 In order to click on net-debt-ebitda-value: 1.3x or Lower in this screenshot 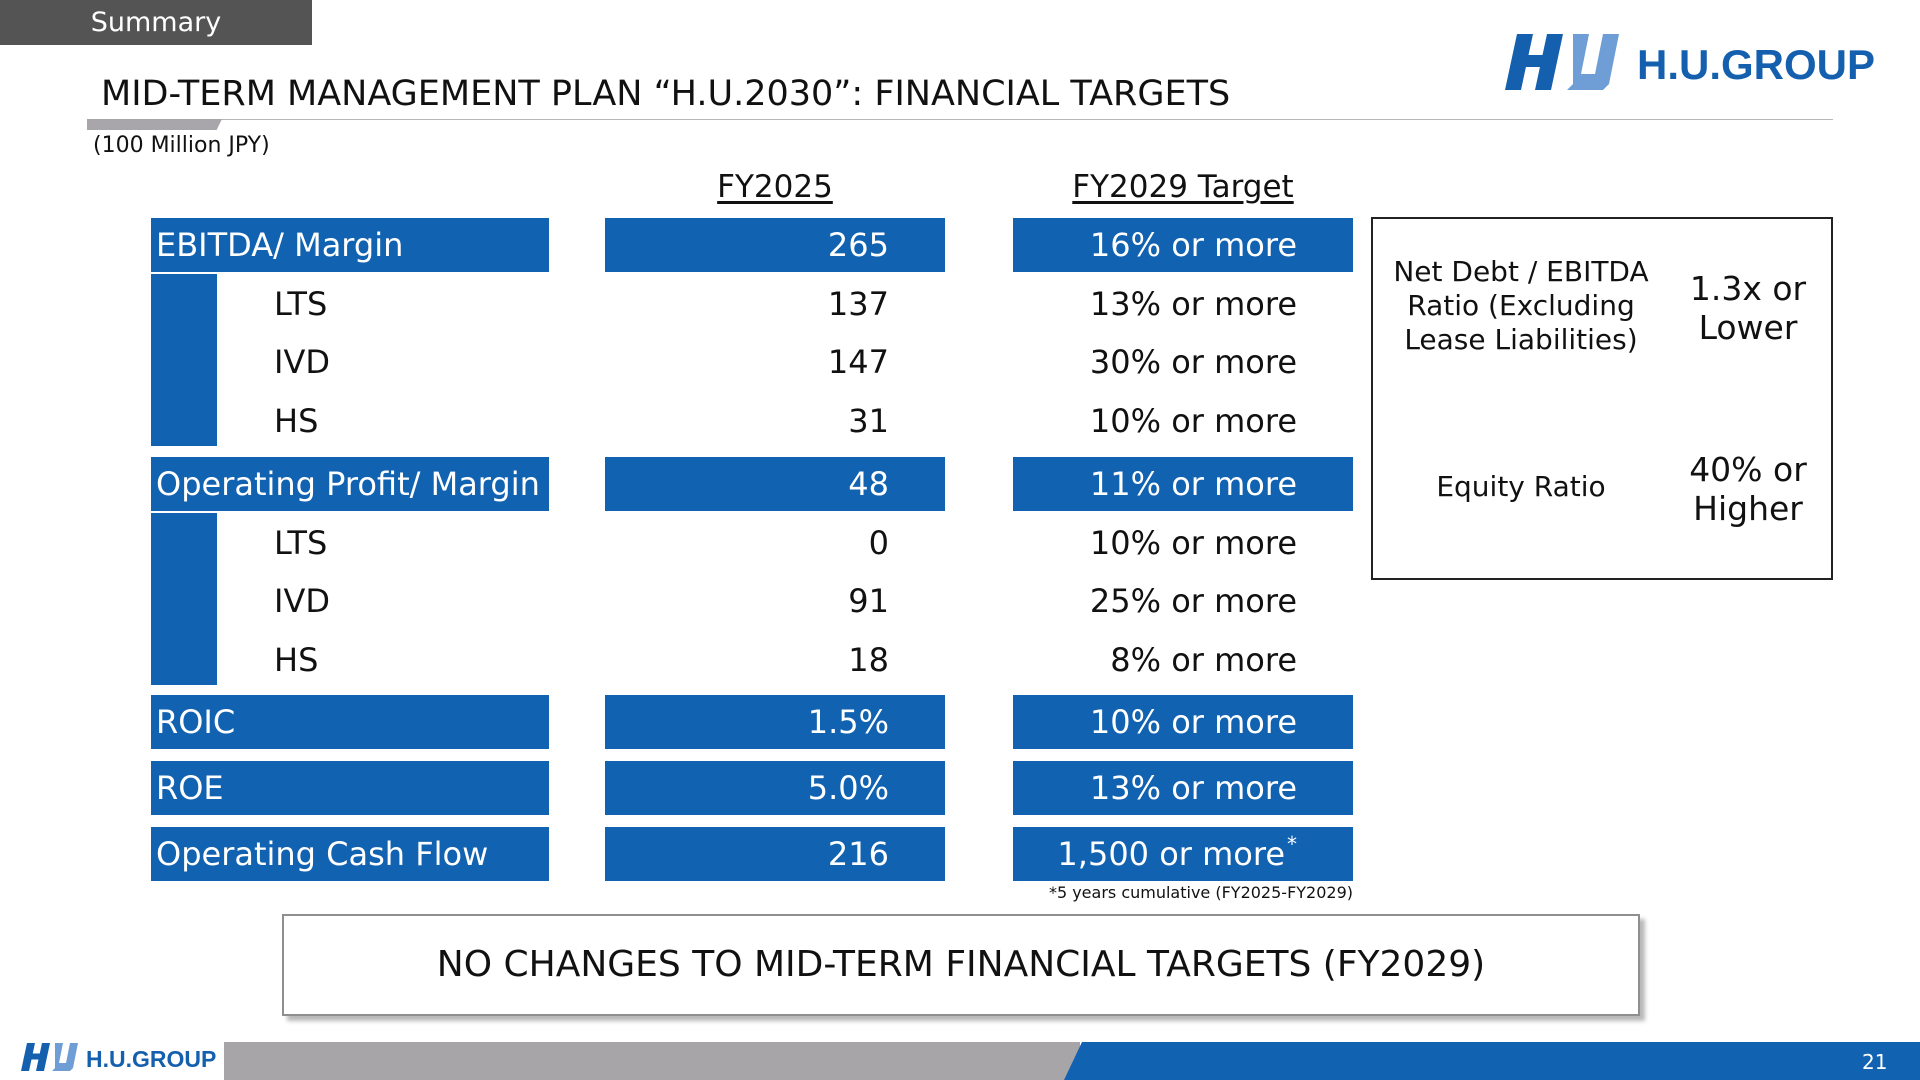, I will do `click(1748, 308)`.